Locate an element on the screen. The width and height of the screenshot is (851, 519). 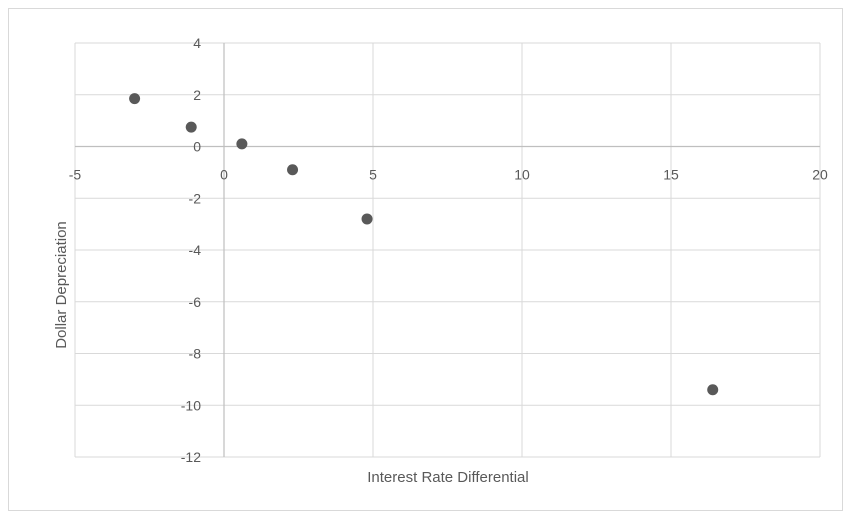
x-tick-label: 0 is located at coordinates (224, 175).